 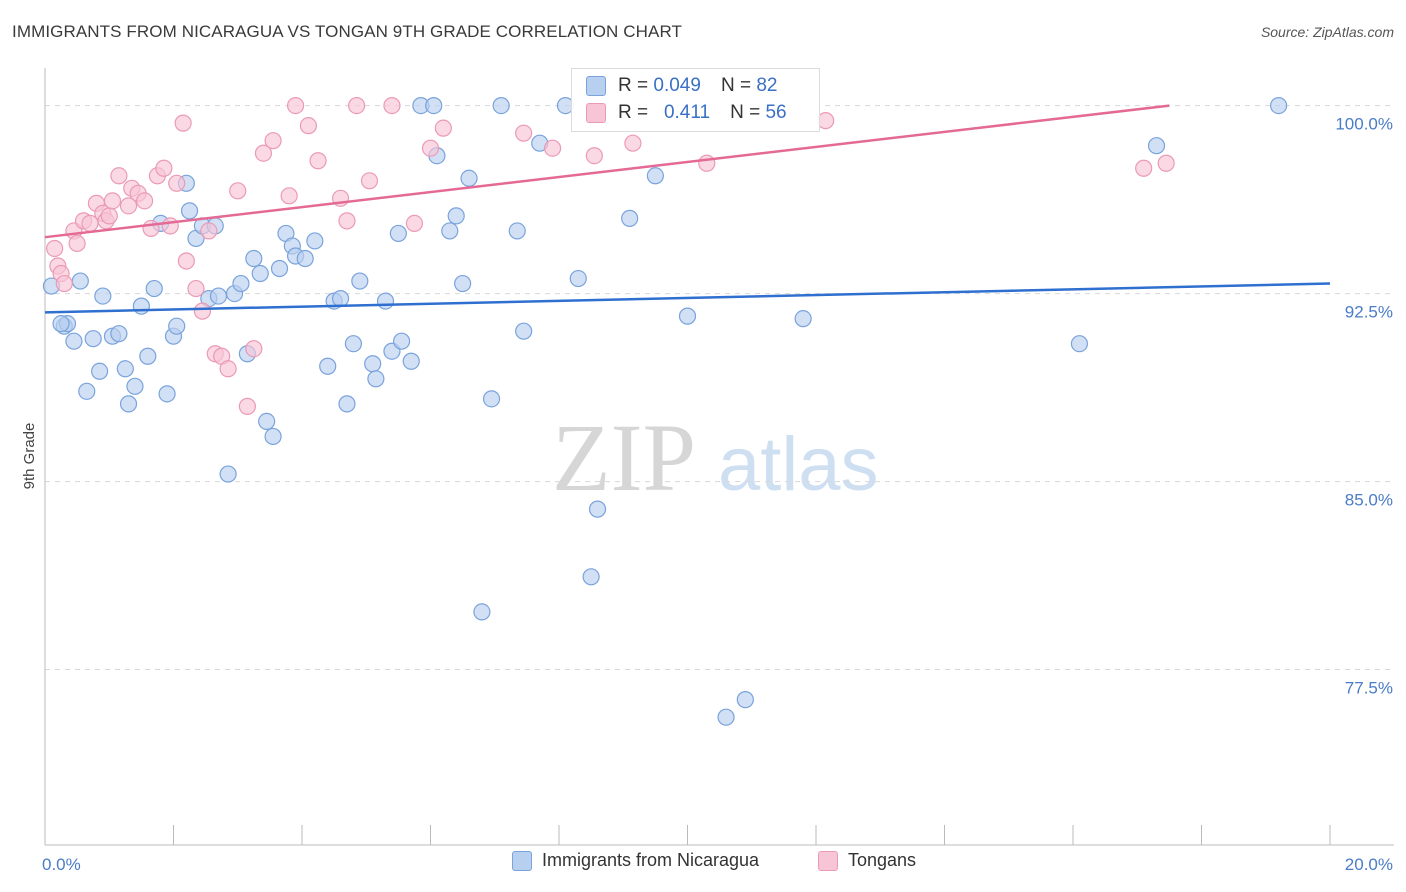 What do you see at coordinates (522, 860) in the screenshot?
I see `legend-swatch-nicaragua` at bounding box center [522, 860].